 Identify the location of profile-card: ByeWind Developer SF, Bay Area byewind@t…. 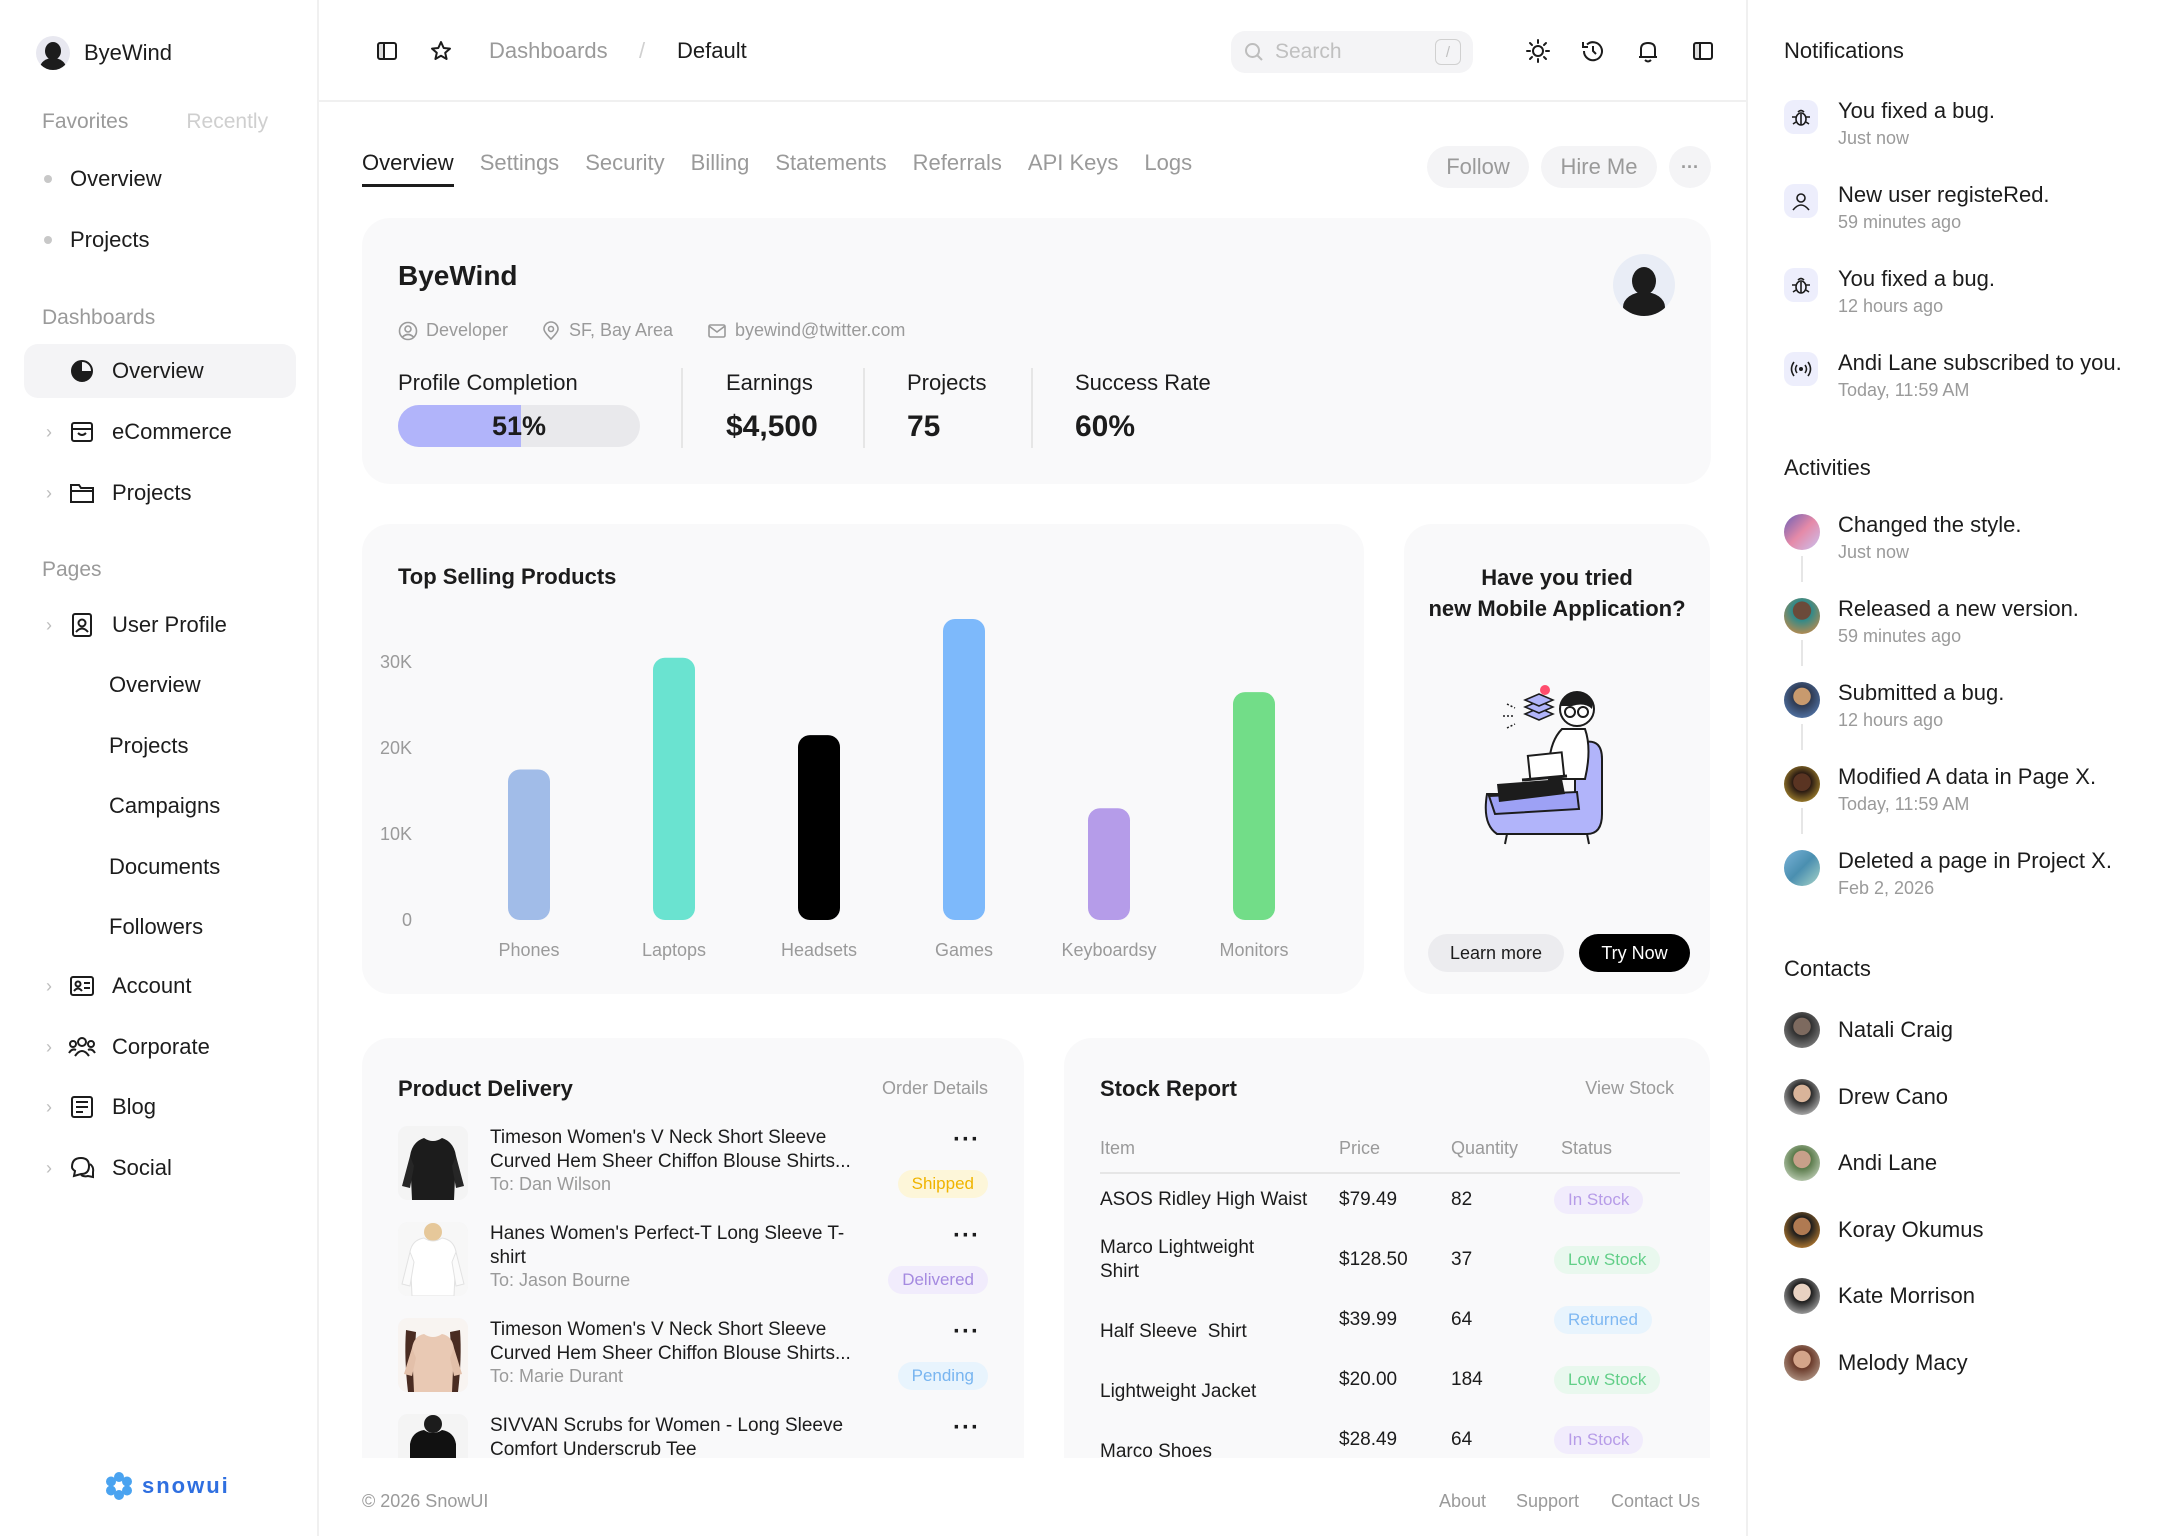
(1036, 351).